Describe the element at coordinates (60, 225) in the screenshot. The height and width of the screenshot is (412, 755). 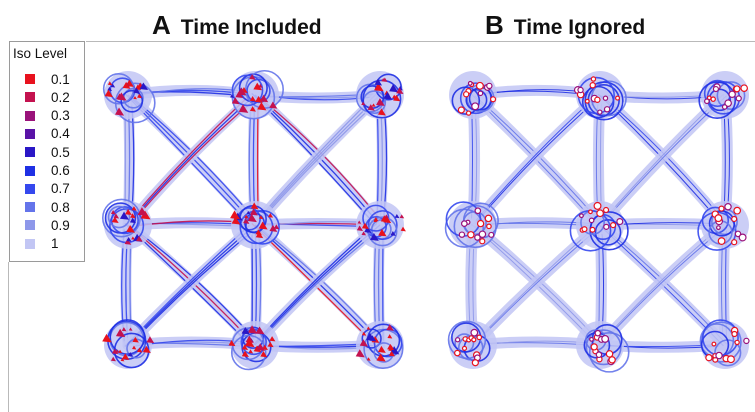
I see `legend-label: 0.9` at that location.